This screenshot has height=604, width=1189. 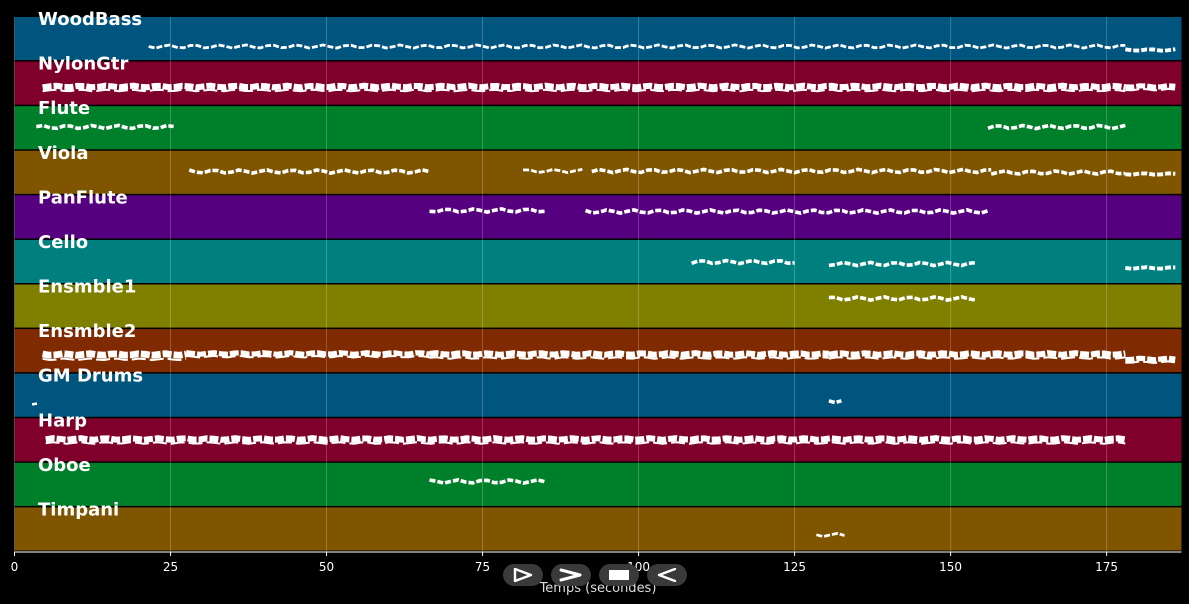 I want to click on x-tick-label: 50, so click(x=326, y=567).